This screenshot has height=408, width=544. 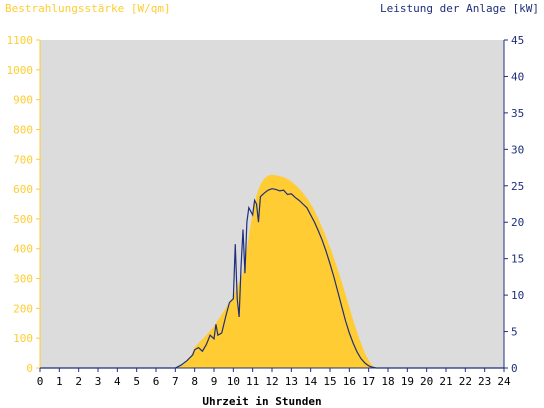 I want to click on left-axis-title: Bestrahlungsstärke [W/qm], so click(x=88, y=8).